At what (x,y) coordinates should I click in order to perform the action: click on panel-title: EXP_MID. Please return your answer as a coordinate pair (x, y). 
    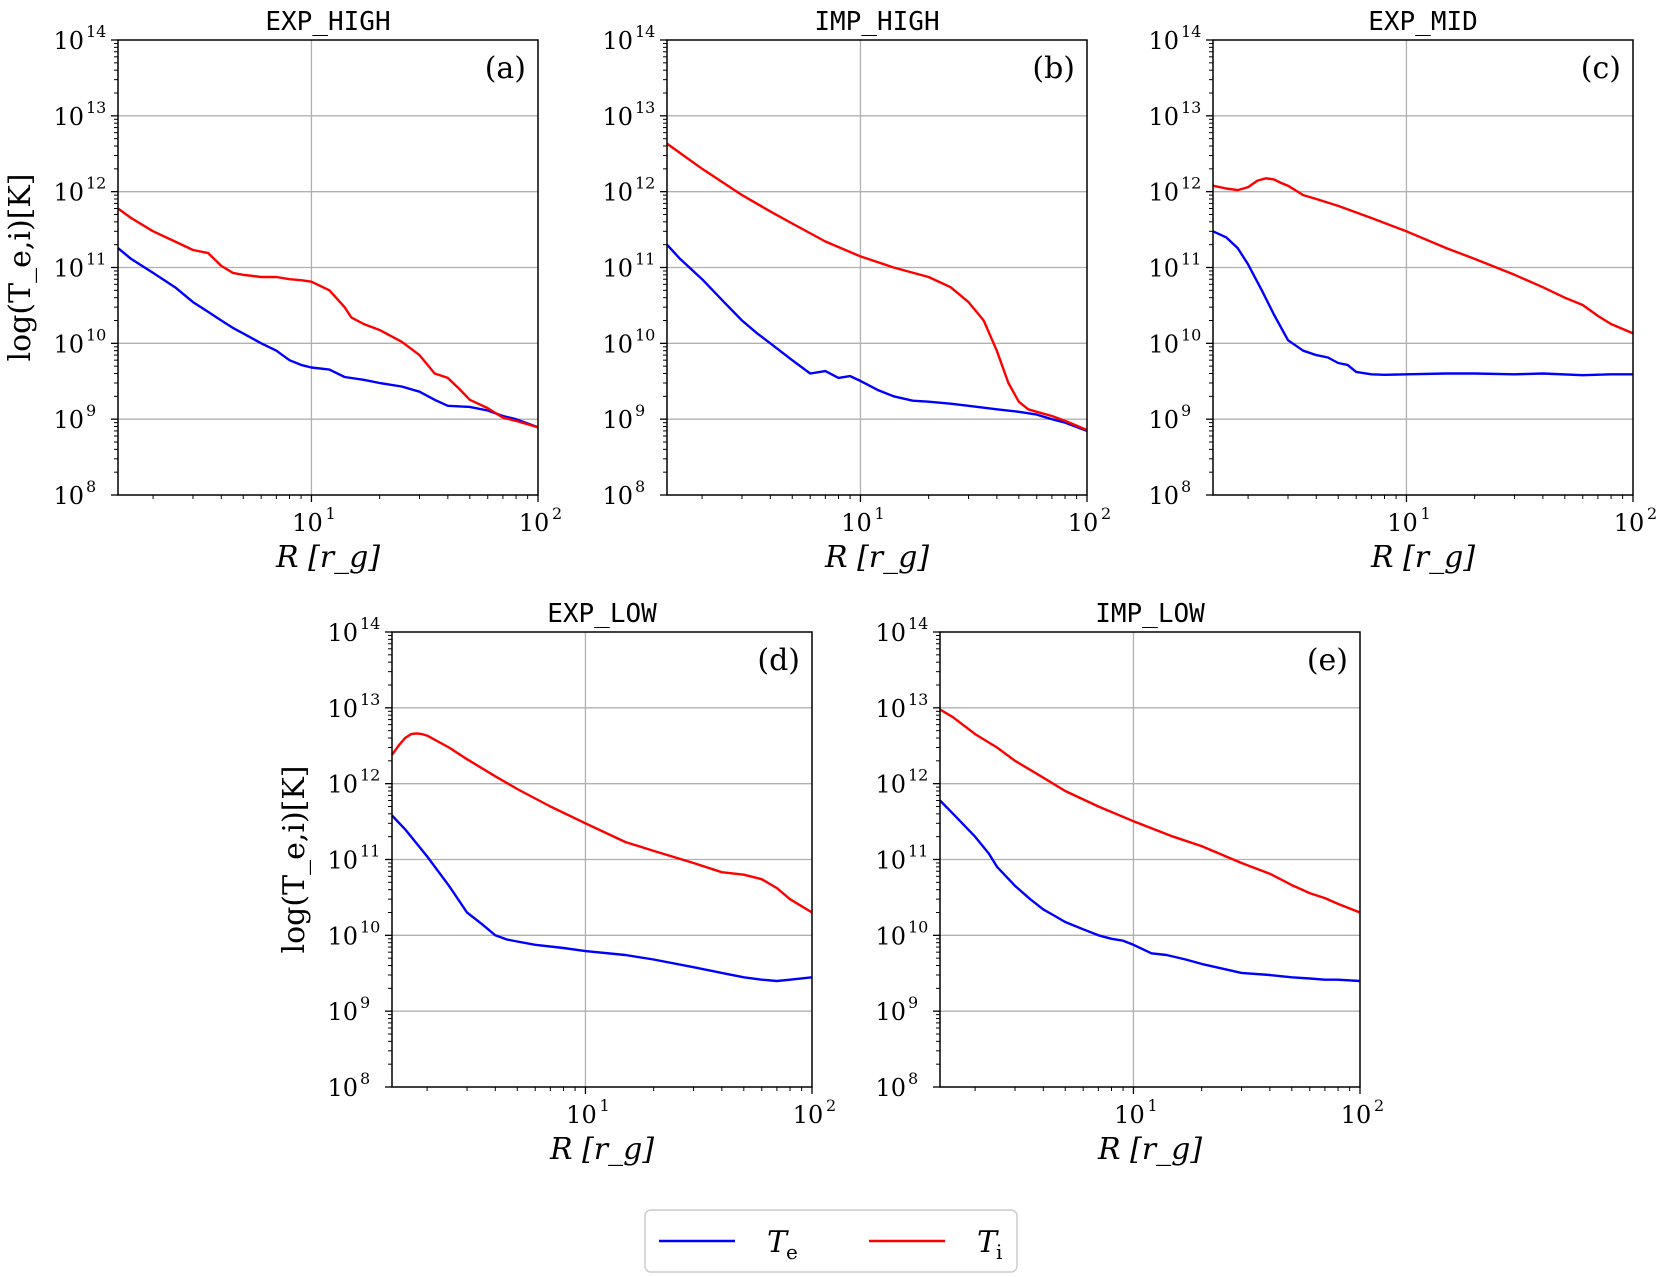
    Looking at the image, I should click on (1423, 22).